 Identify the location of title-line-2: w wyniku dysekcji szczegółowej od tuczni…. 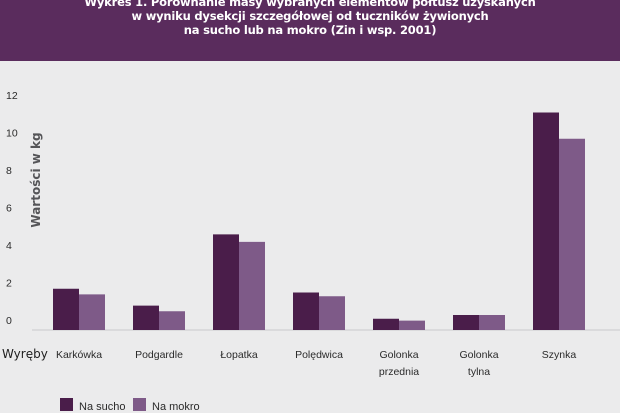
(310, 16).